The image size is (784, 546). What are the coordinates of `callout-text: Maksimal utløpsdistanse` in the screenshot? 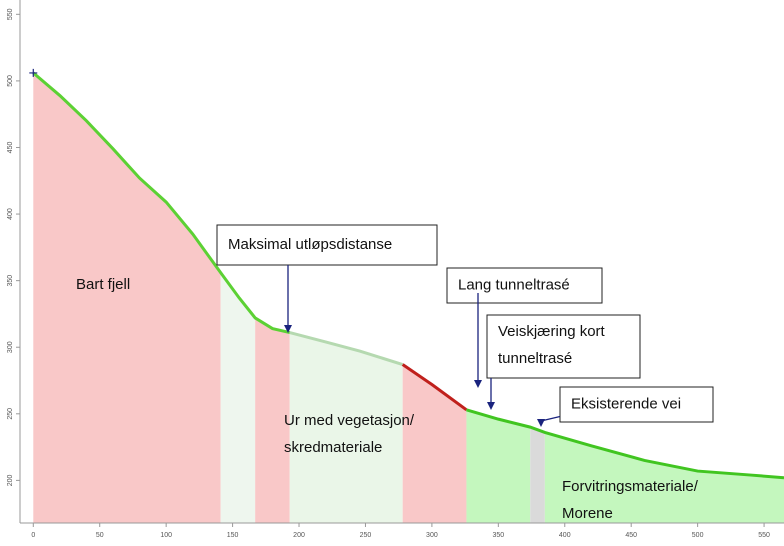 It's located at (310, 244).